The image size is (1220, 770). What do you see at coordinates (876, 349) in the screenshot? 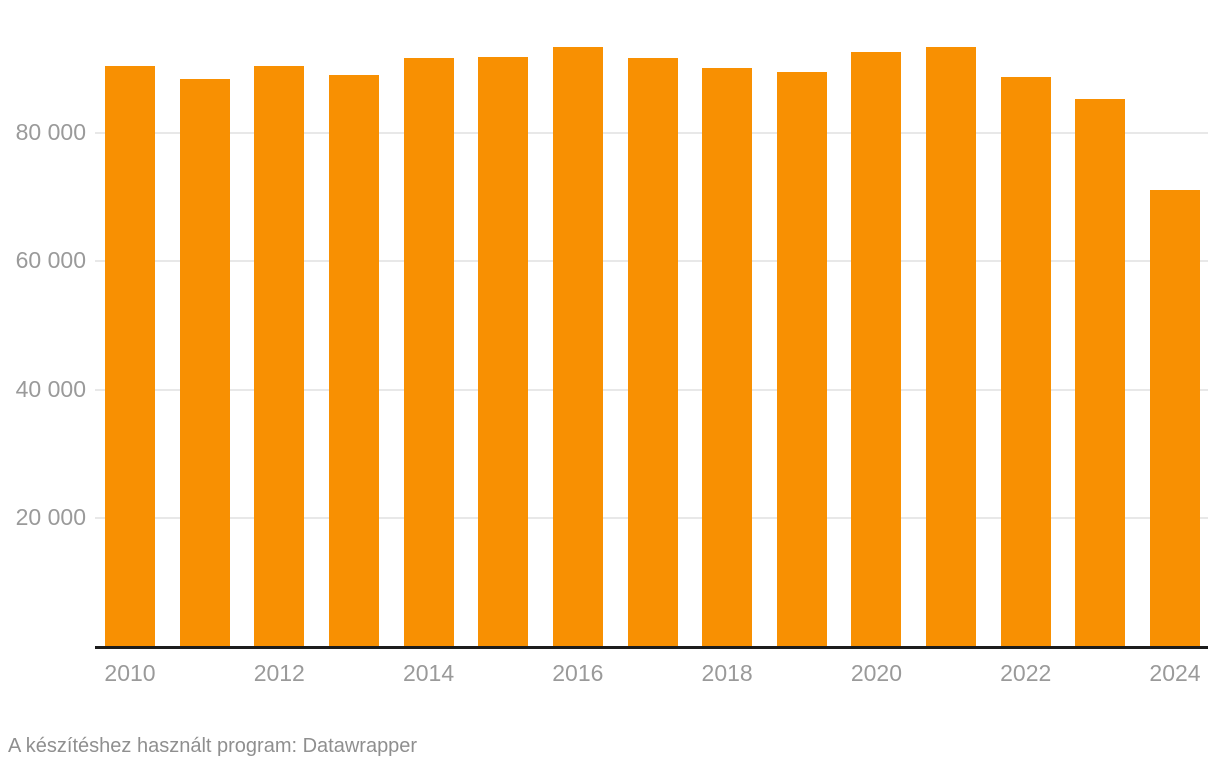
I see `bar-2020` at bounding box center [876, 349].